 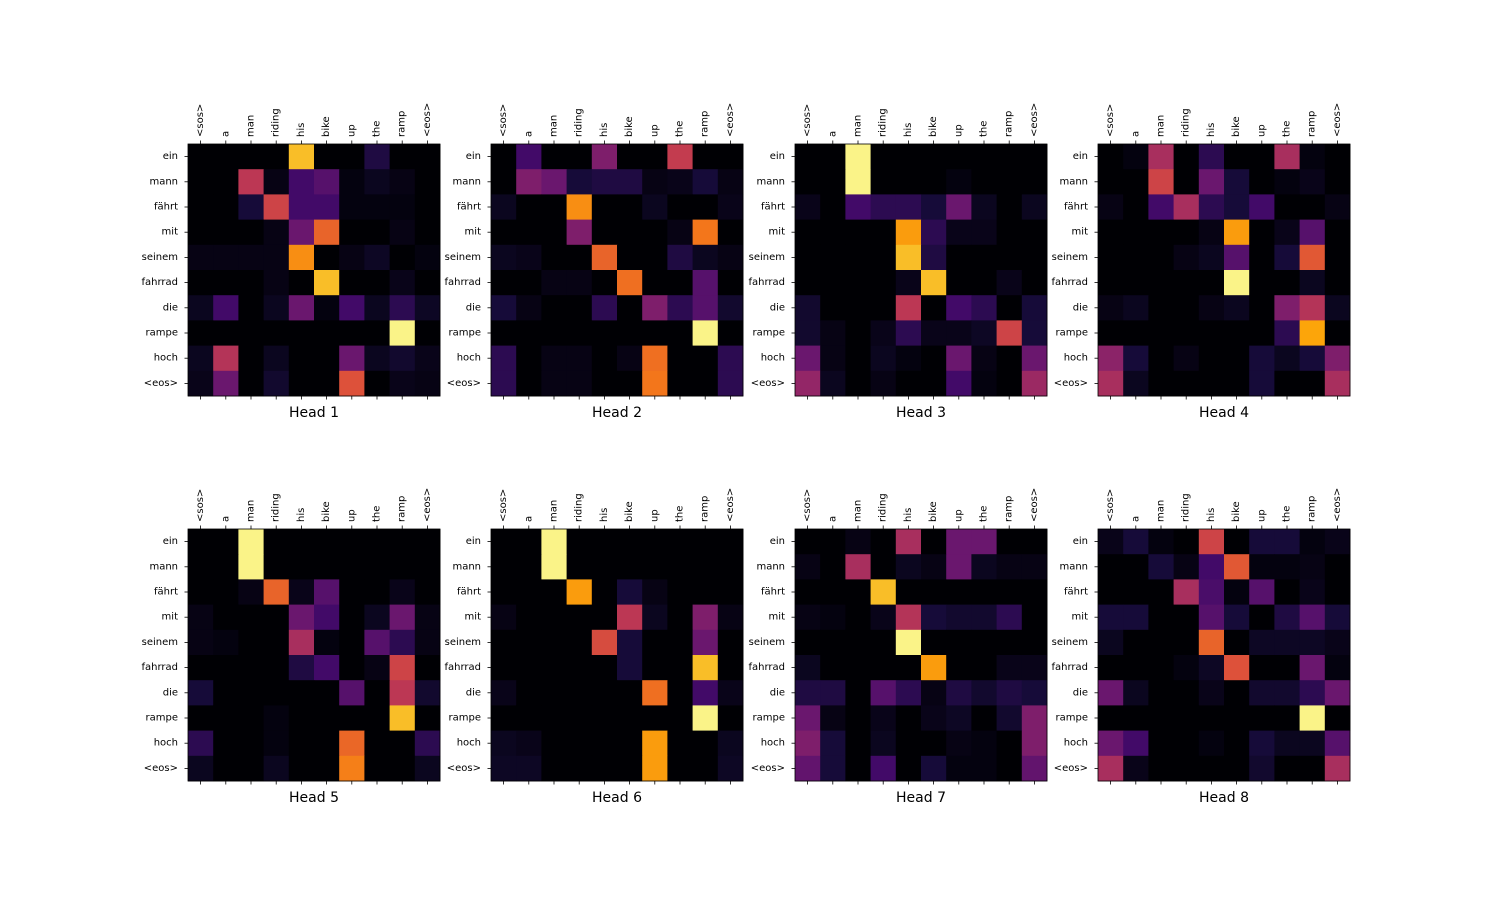 I want to click on x-tick-label: the, so click(x=1287, y=514).